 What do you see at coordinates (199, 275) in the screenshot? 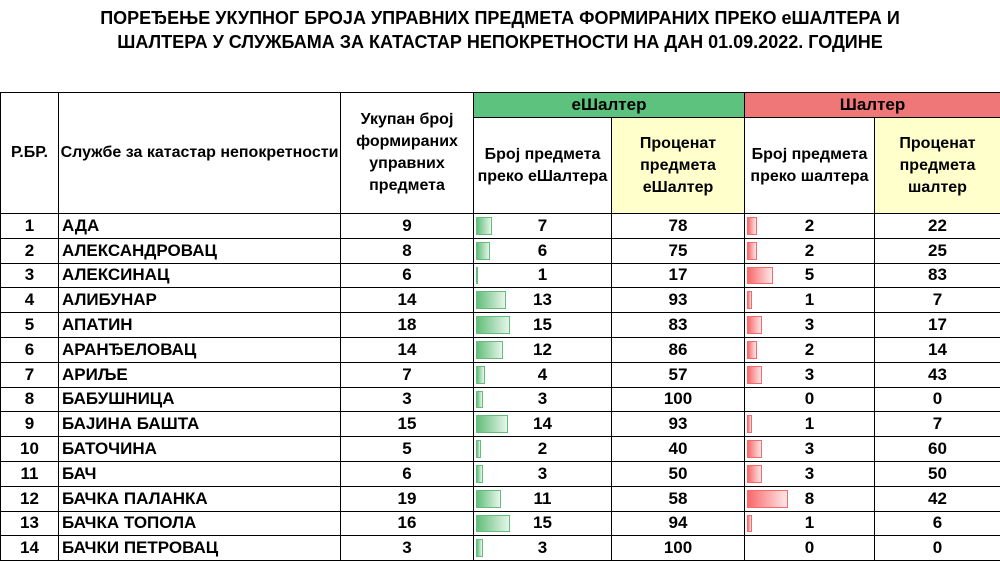
I see `office-name: АЛЕКСИНАЦ` at bounding box center [199, 275].